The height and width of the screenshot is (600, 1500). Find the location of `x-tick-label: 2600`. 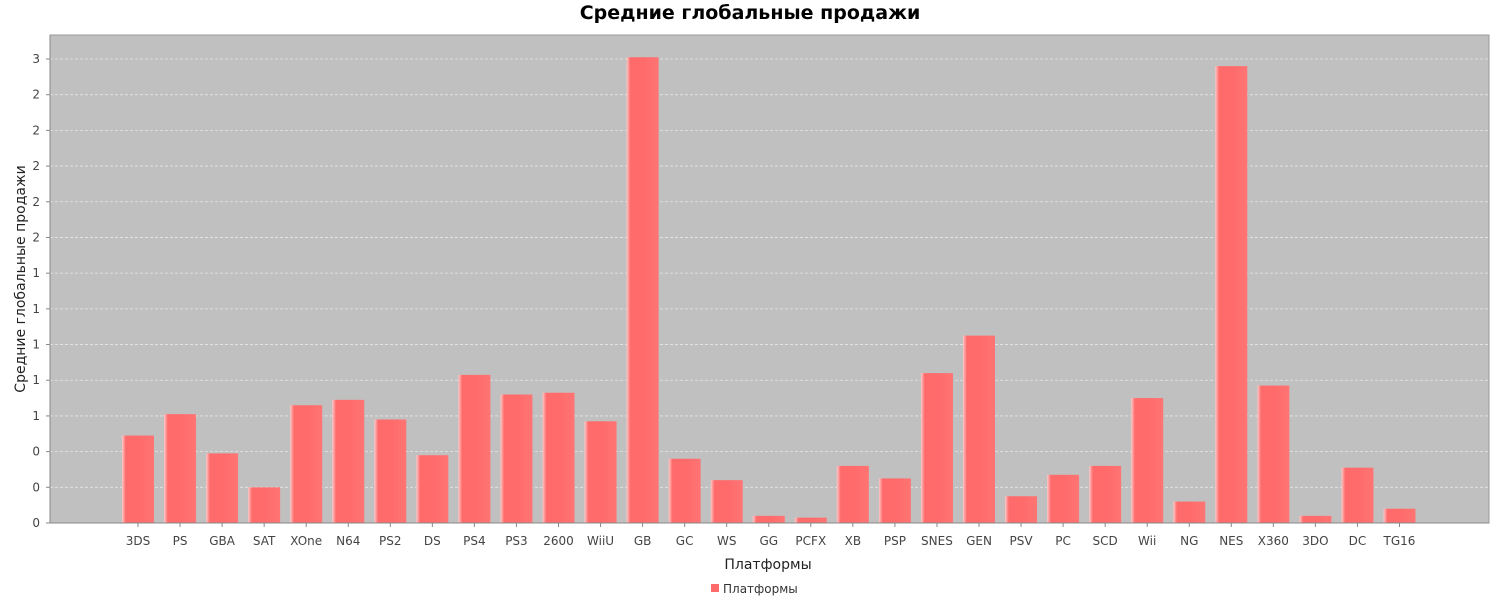

x-tick-label: 2600 is located at coordinates (558, 541).